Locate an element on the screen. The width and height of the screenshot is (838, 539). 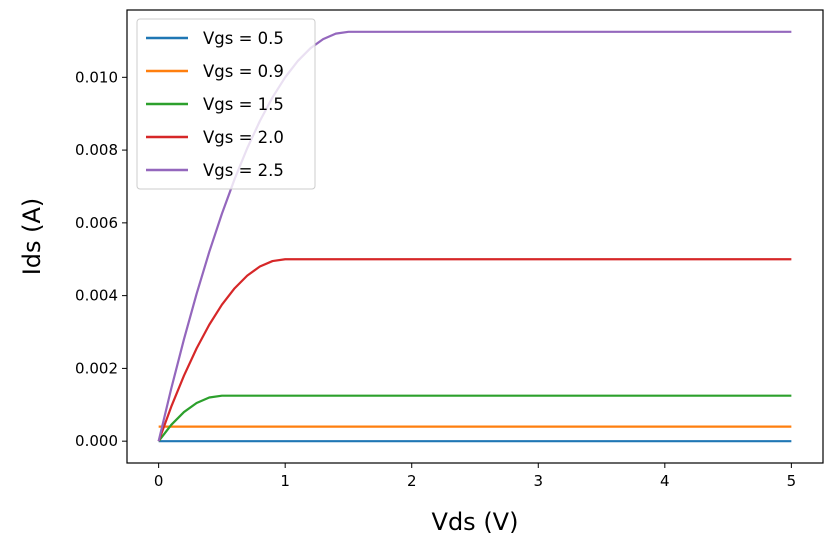
legend-box is located at coordinates (226, 104).